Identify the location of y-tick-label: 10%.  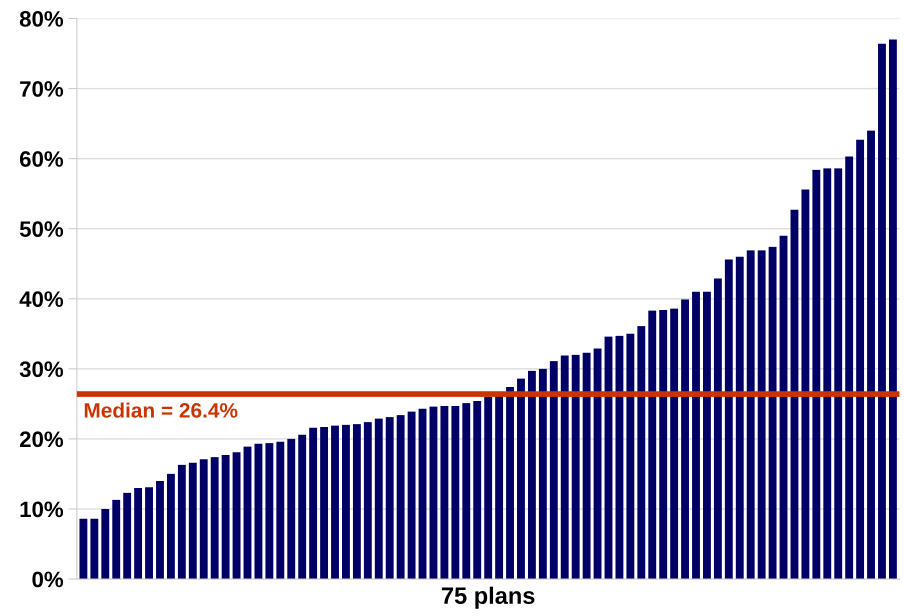
(42, 510).